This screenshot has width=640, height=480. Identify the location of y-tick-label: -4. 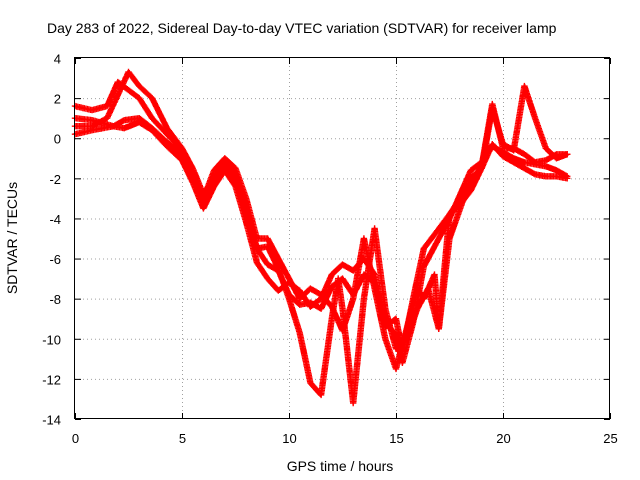
(55, 219).